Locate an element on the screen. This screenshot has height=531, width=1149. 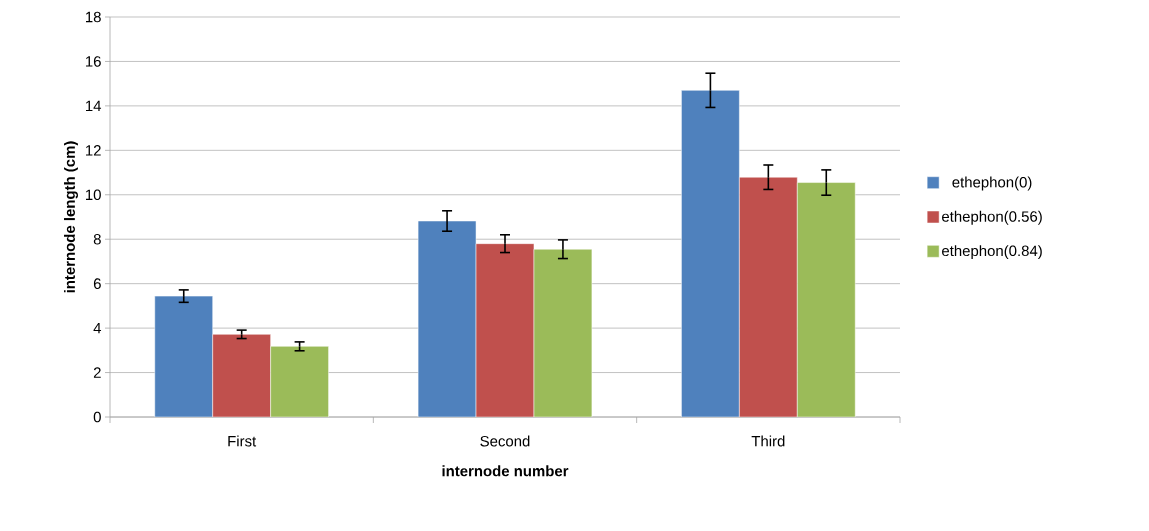
y-tick-label: 0 is located at coordinates (97, 417).